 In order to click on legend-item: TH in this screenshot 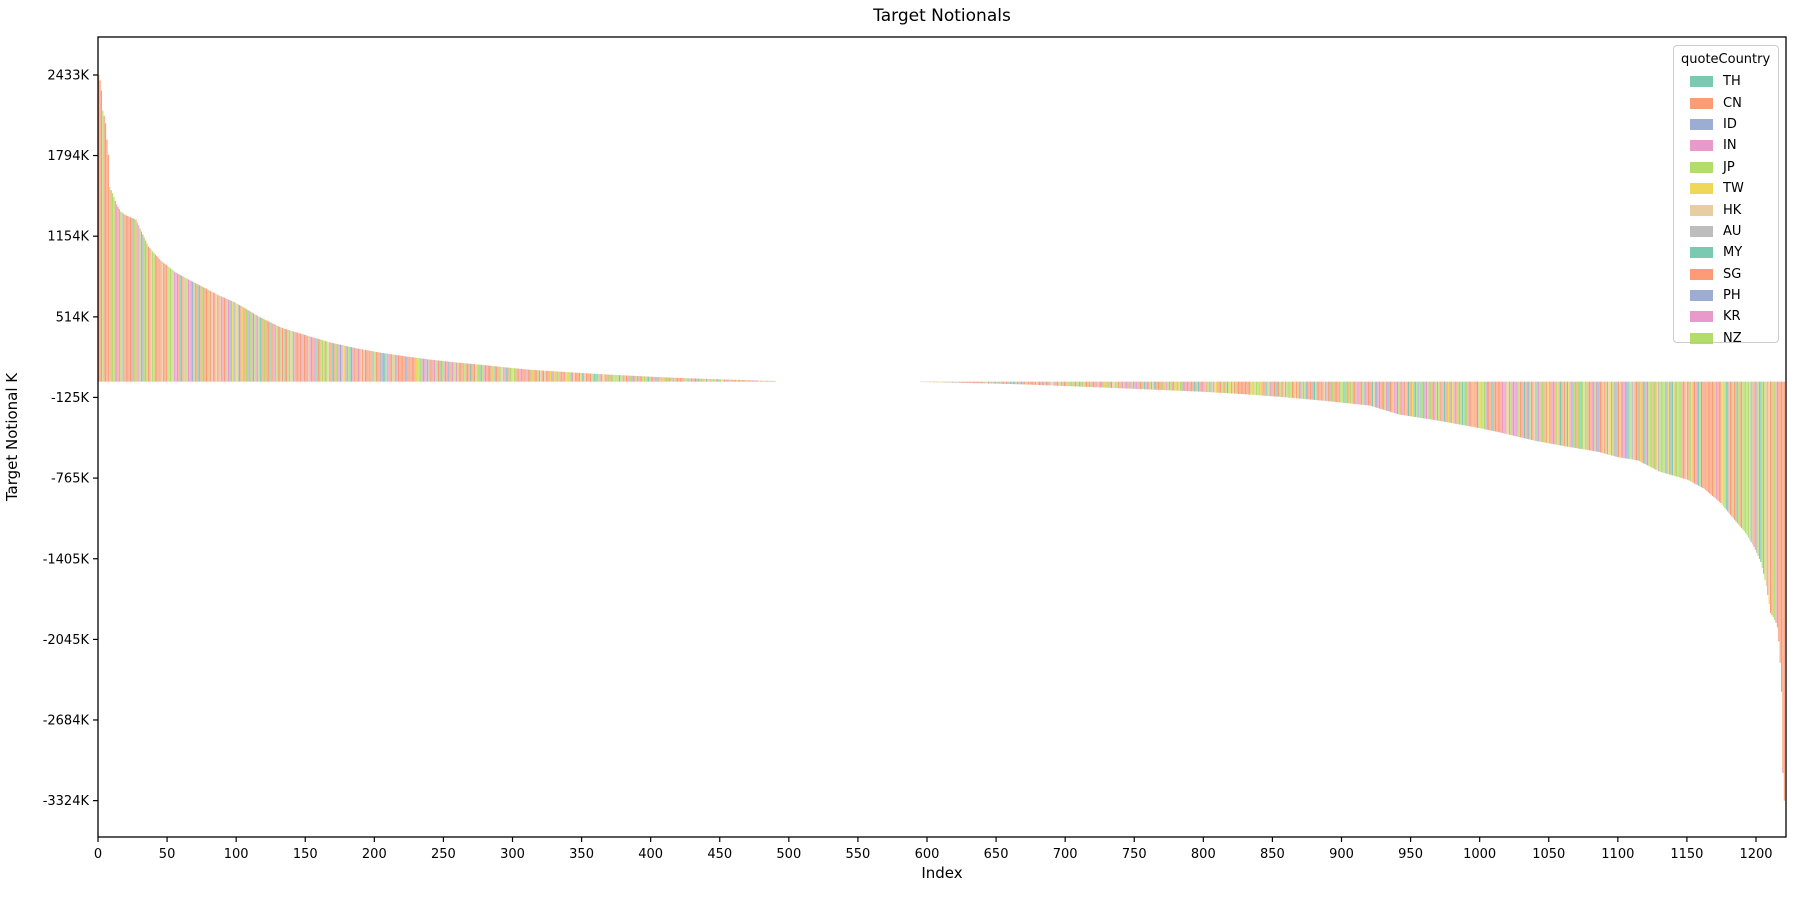, I will do `click(1729, 81)`.